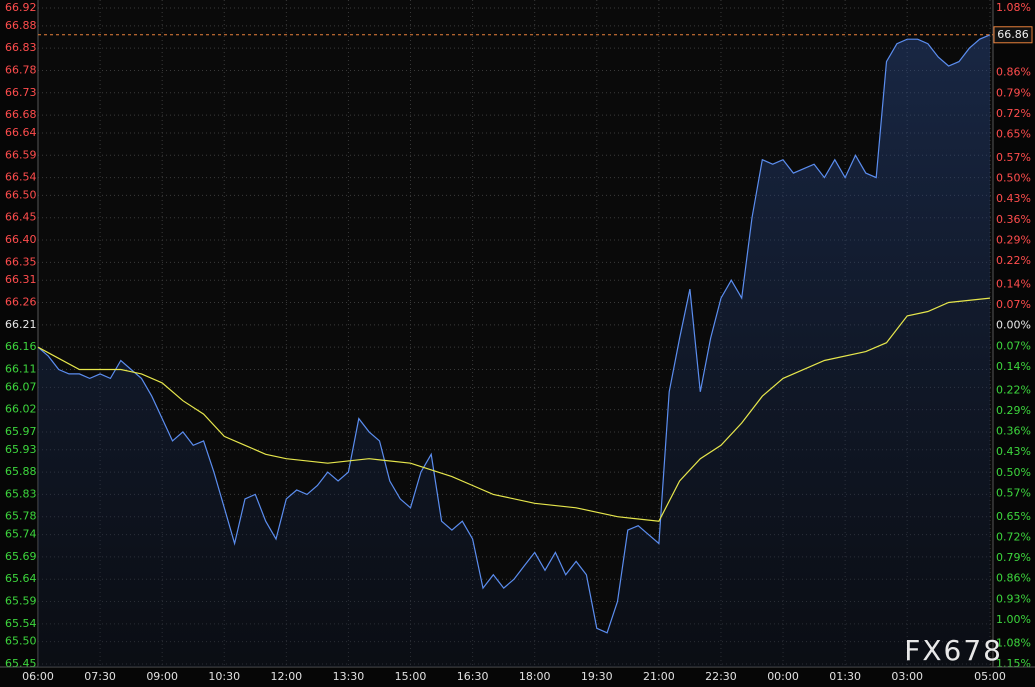  What do you see at coordinates (224, 676) in the screenshot?
I see `x-tick-label: 10:30` at bounding box center [224, 676].